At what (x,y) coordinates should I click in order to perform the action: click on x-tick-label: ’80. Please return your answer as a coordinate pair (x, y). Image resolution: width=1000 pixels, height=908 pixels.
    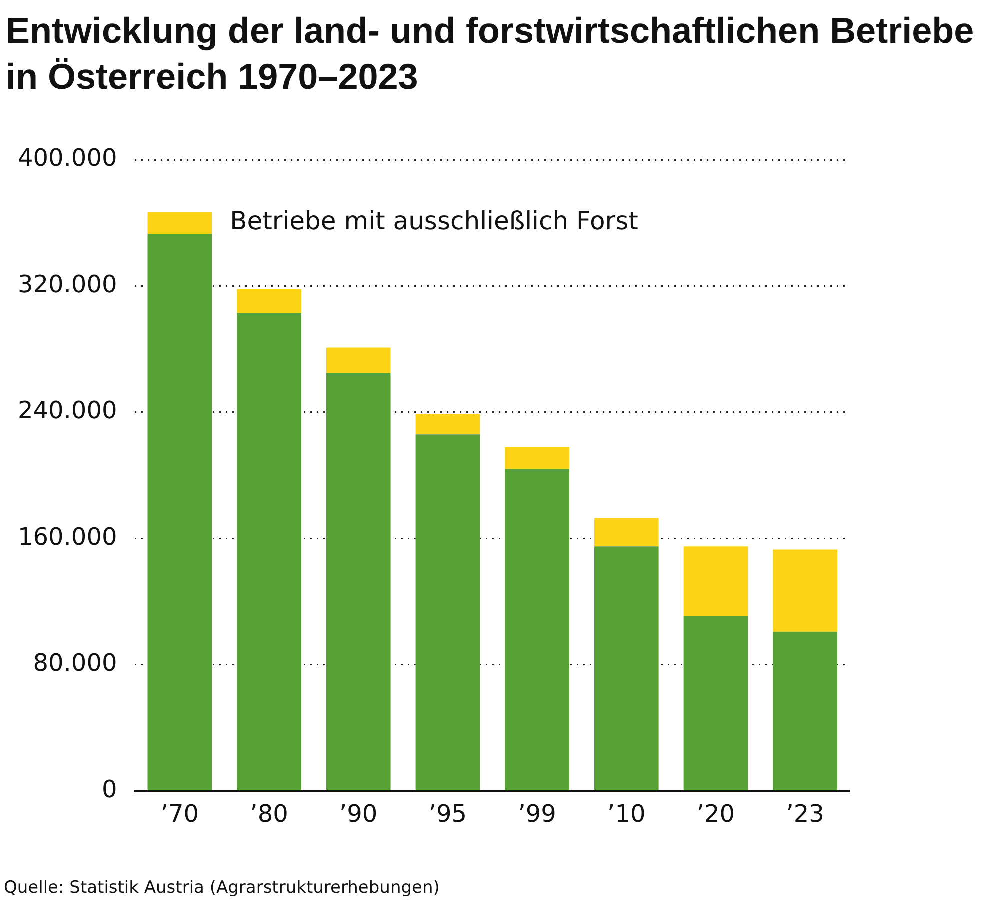
    Looking at the image, I should click on (269, 814).